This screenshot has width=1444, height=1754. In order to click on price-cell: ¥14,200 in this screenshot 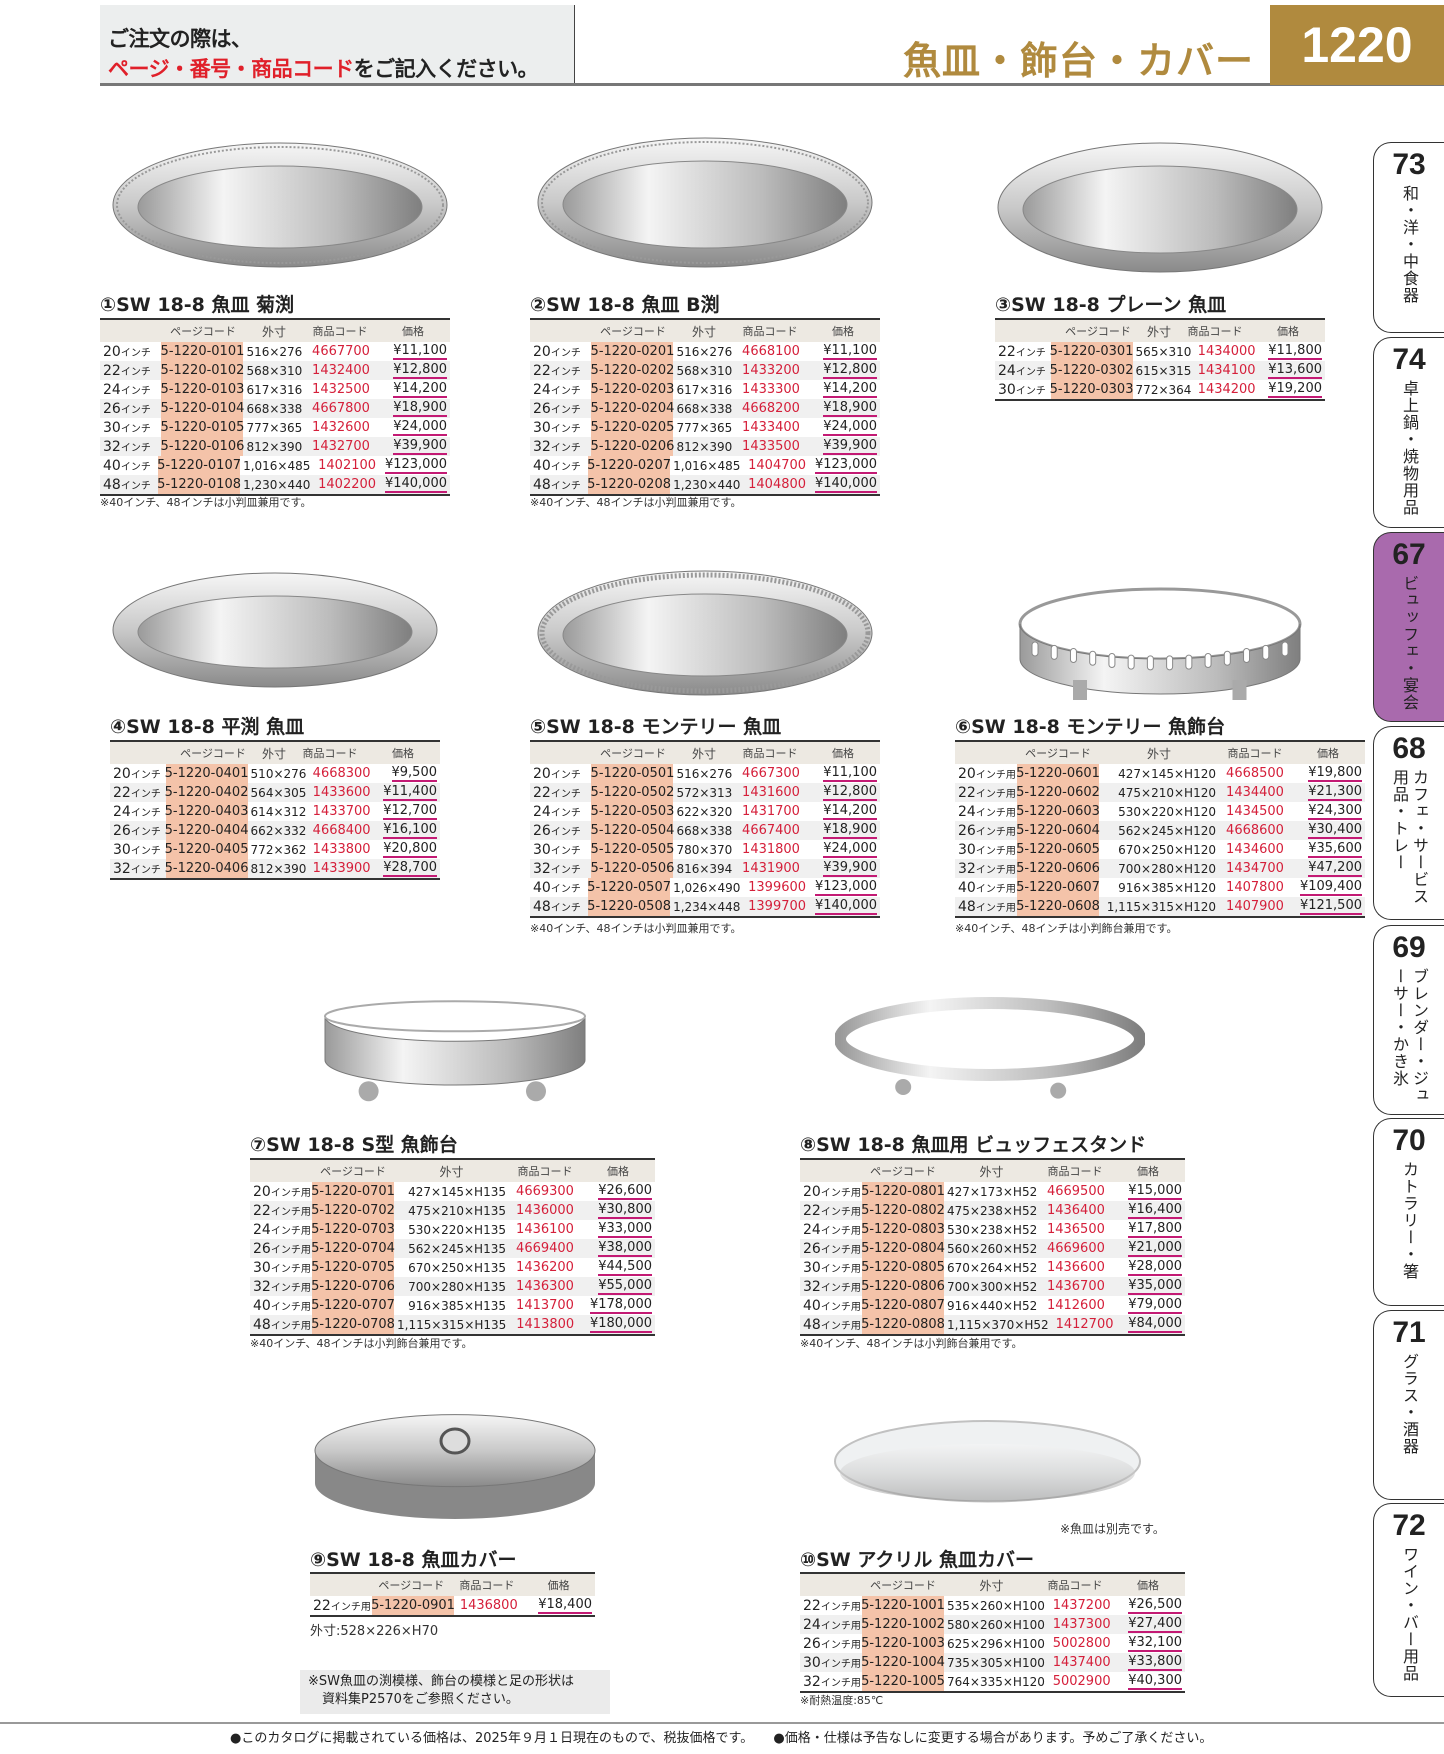, I will do `click(843, 389)`.